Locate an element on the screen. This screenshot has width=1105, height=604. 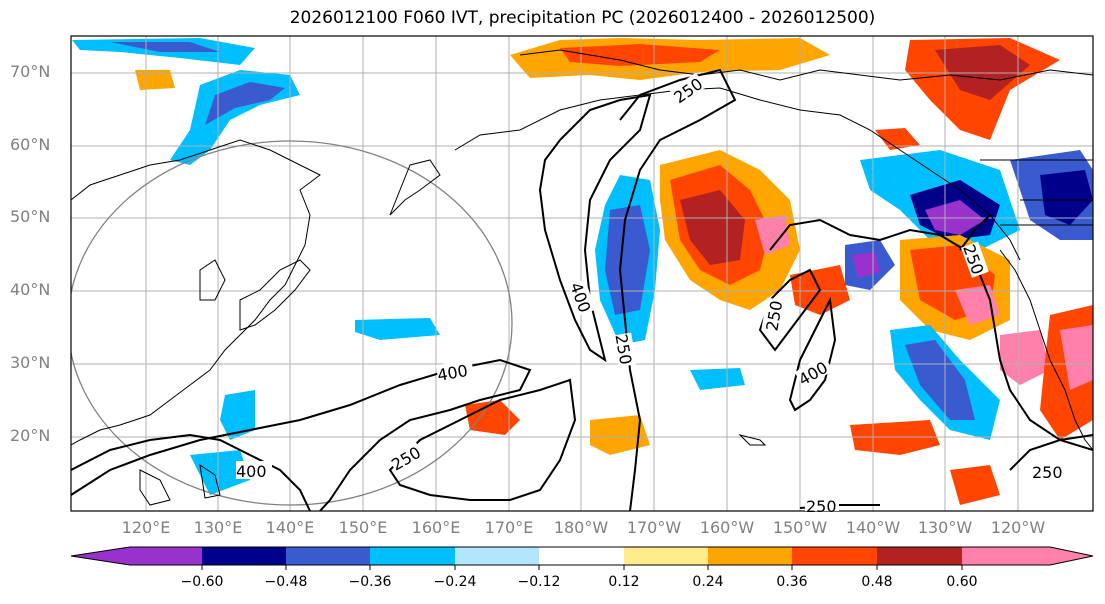
colorbar-tick-label: −0.12 is located at coordinates (539, 582).